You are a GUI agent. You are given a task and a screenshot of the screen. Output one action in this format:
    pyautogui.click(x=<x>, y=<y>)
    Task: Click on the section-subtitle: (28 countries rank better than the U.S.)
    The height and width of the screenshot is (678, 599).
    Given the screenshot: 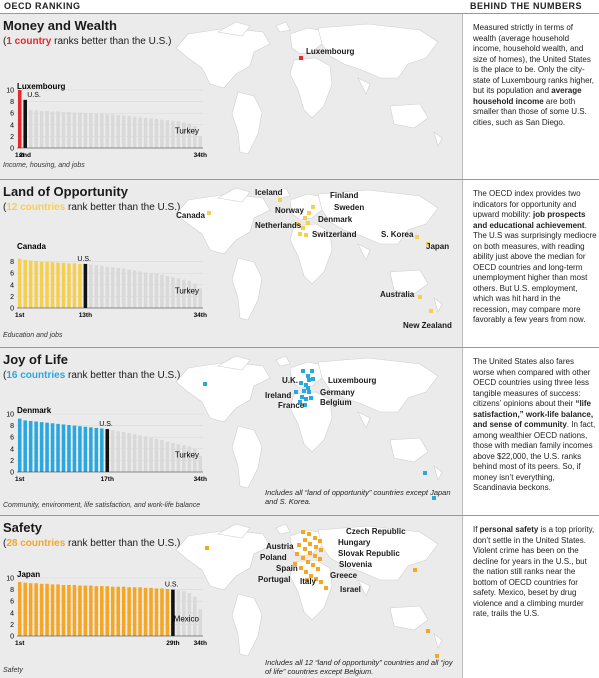 What is the action you would take?
    pyautogui.click(x=91, y=543)
    